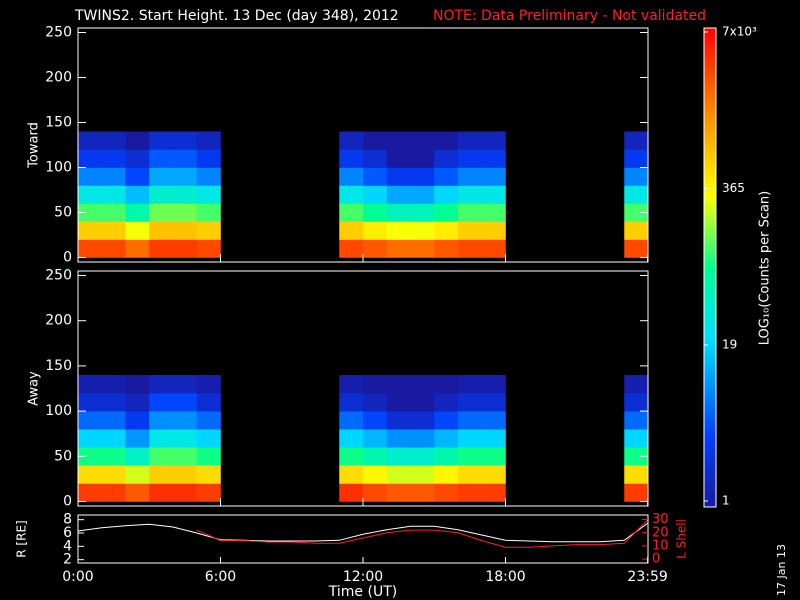 The width and height of the screenshot is (800, 600). I want to click on y-tick-label: 8, so click(67, 520).